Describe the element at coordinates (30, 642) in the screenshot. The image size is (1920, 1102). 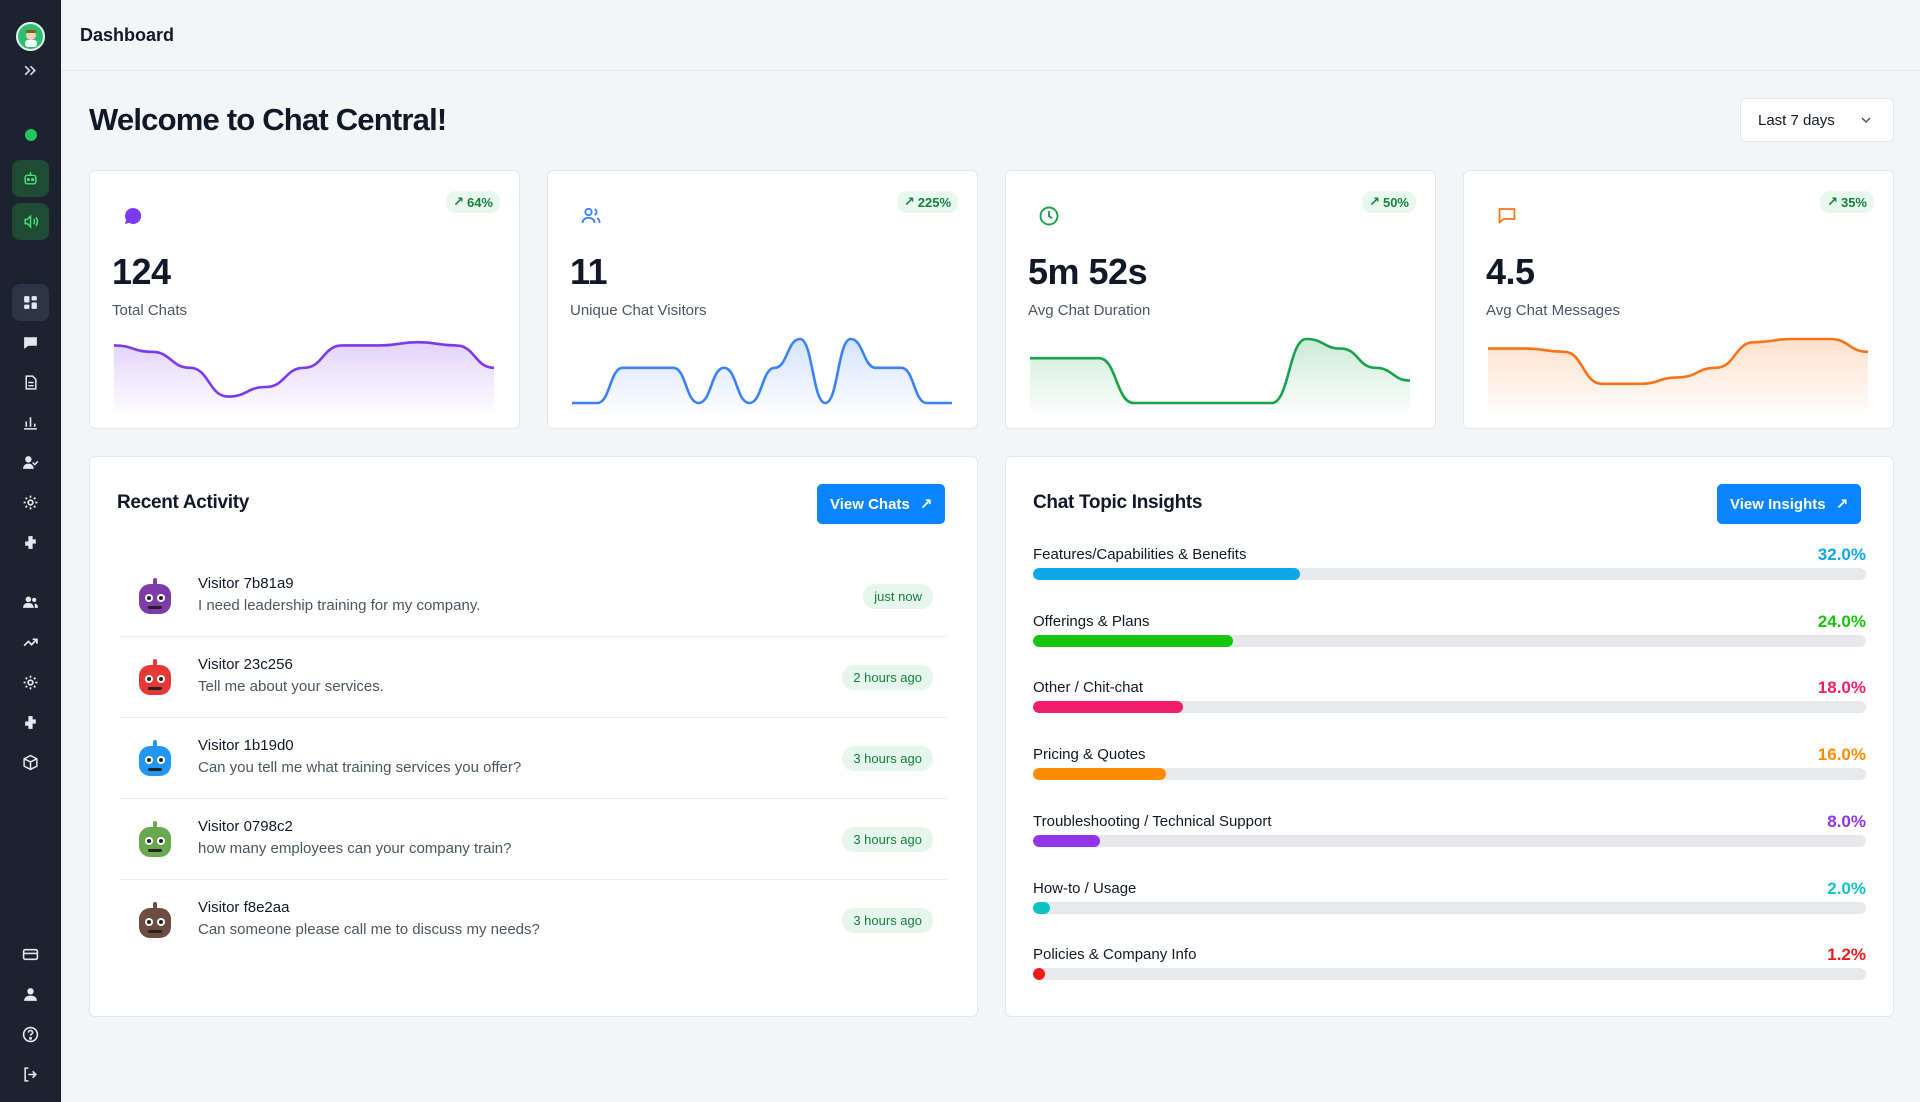
I see `trending-icon` at that location.